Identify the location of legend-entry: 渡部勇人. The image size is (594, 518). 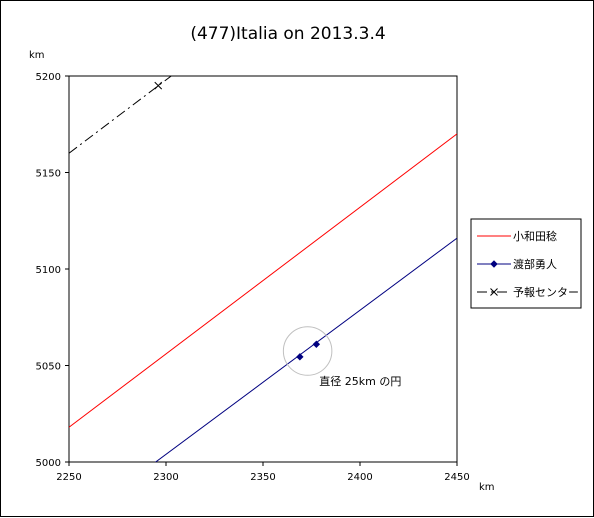
(535, 264).